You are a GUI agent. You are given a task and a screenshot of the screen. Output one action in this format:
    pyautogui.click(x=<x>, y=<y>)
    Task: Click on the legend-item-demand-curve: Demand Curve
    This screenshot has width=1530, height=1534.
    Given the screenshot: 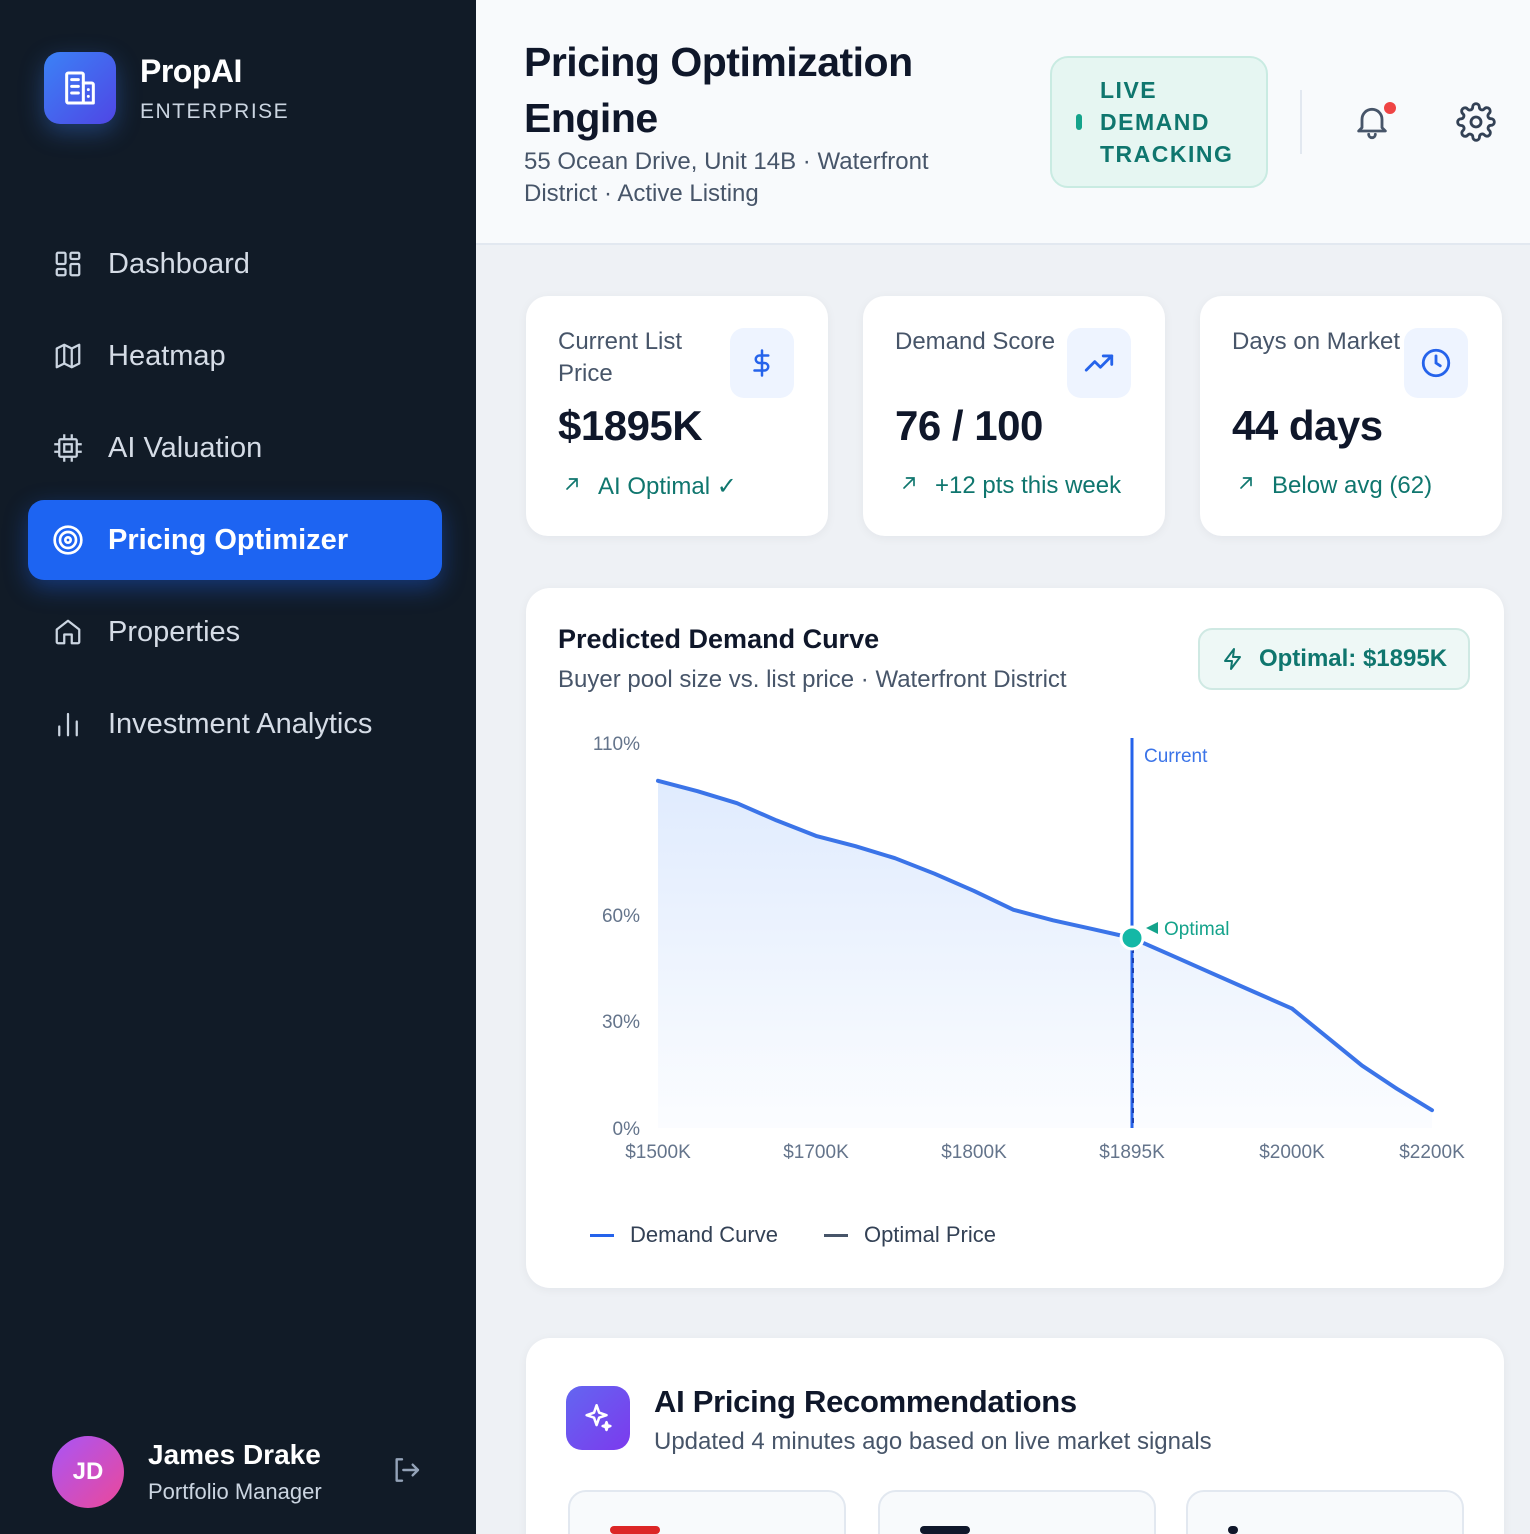 What is the action you would take?
    pyautogui.click(x=684, y=1235)
    